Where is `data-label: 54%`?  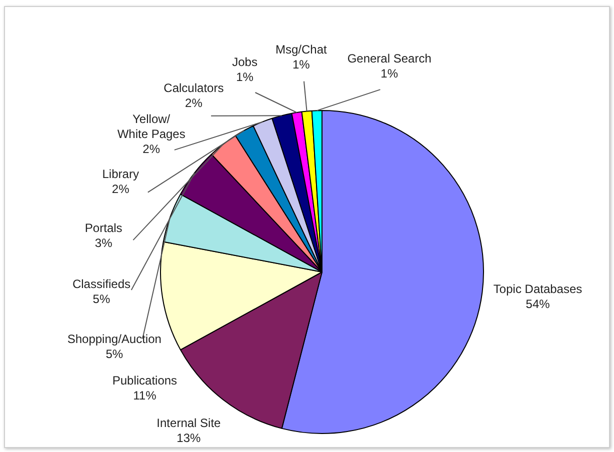
data-label: 54% is located at coordinates (538, 304).